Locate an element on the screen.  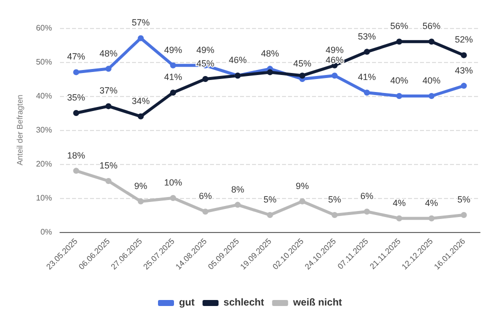
data-label: 34% is located at coordinates (141, 101).